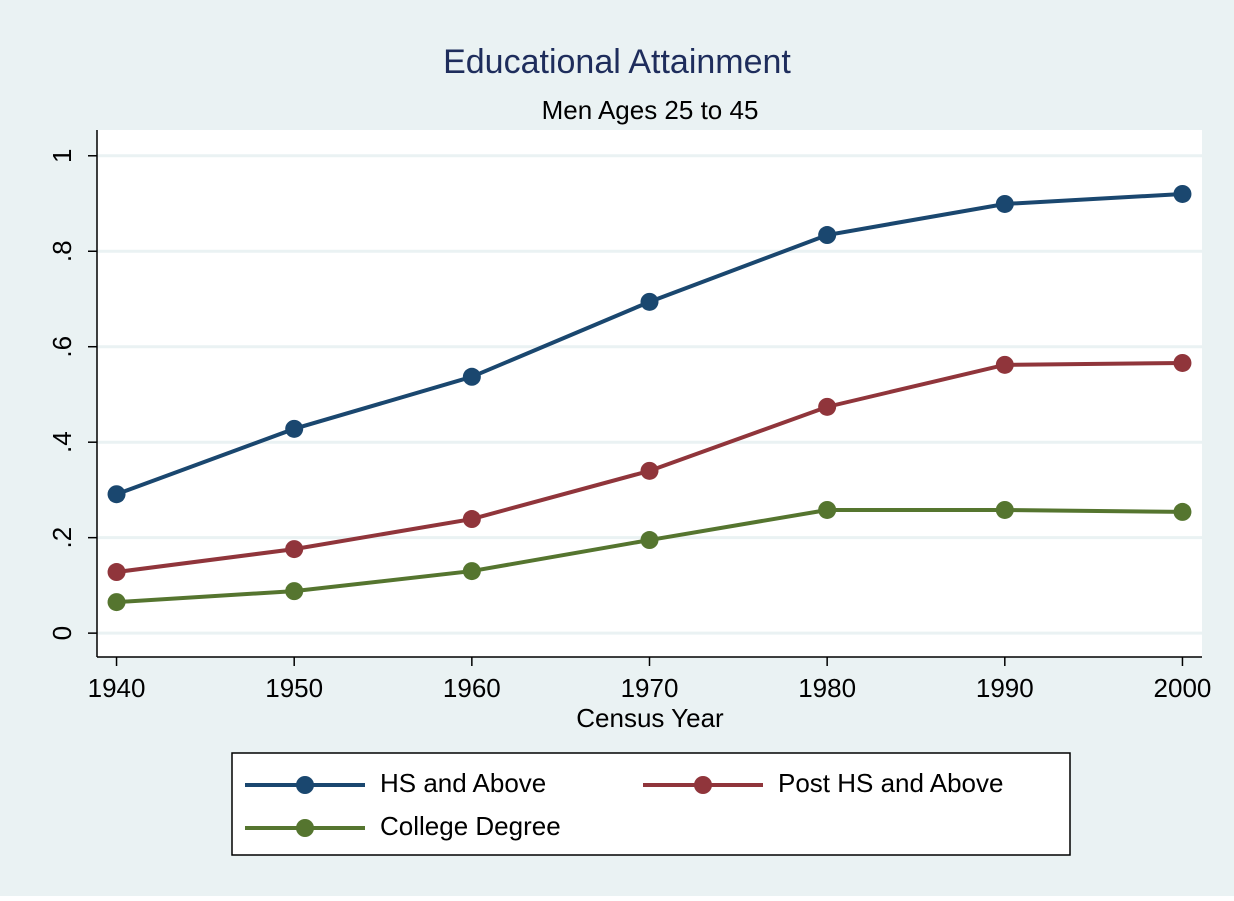 This screenshot has height=901, width=1234. What do you see at coordinates (62, 251) in the screenshot?
I see `y-tick-label: .8` at bounding box center [62, 251].